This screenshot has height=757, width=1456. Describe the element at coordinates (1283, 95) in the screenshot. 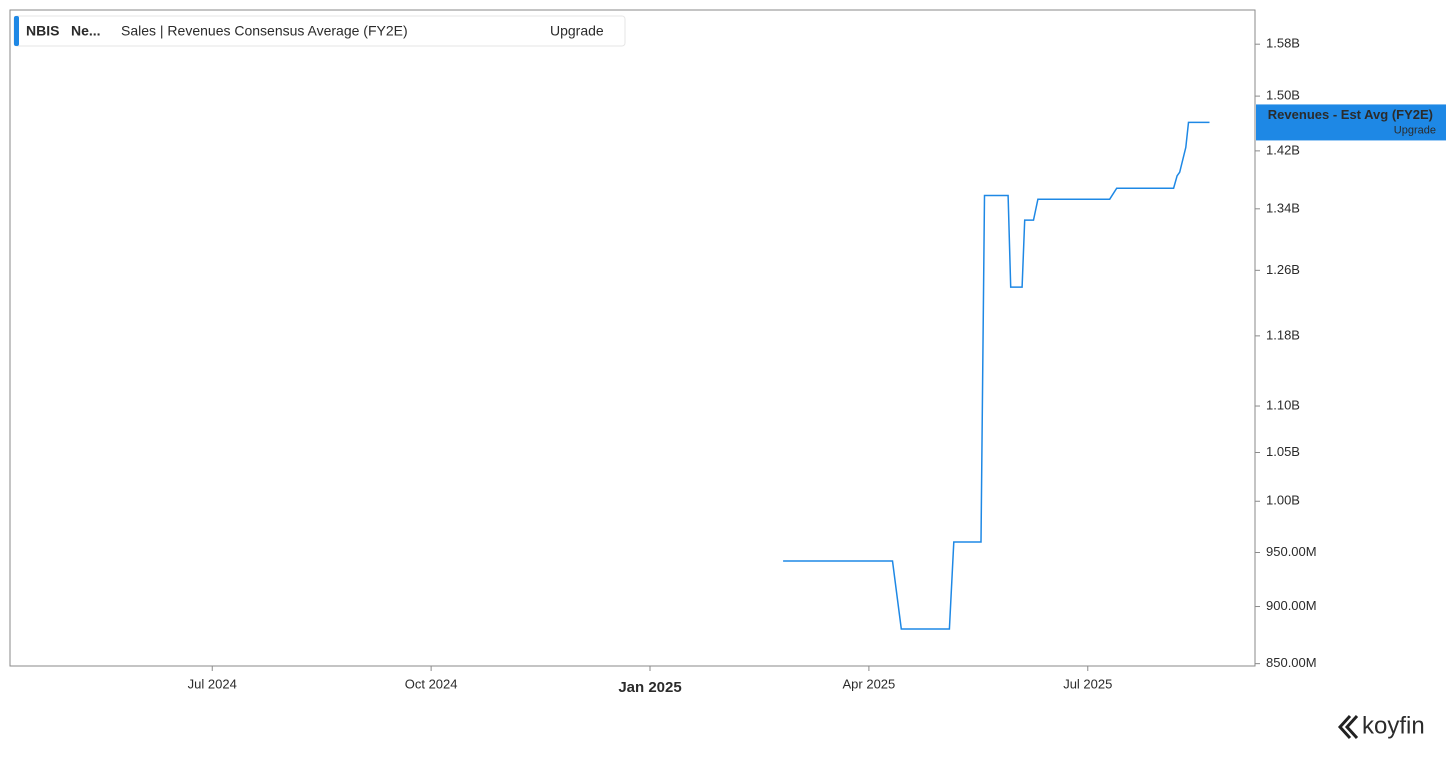

I see `y-tick-label: 1.50B` at that location.